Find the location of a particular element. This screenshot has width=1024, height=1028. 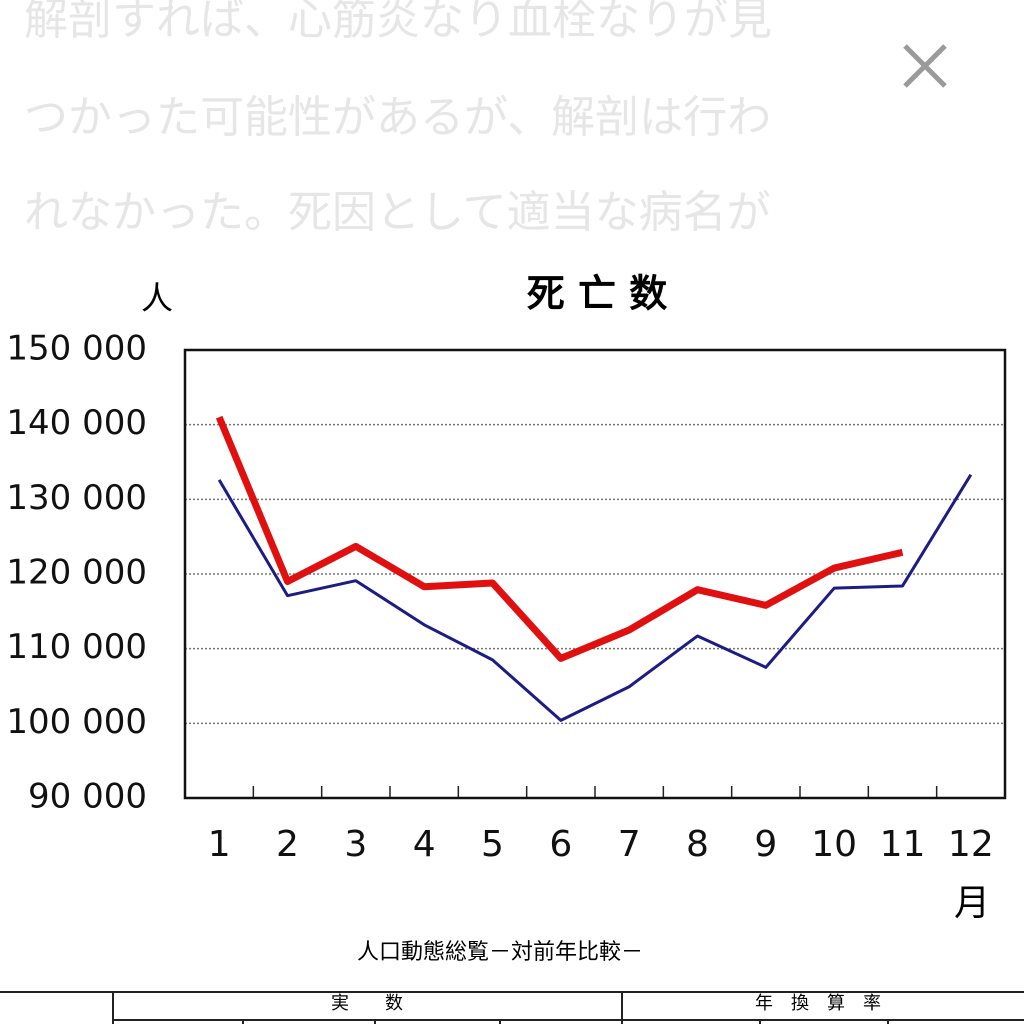

x-tick-label: 6 is located at coordinates (560, 844).